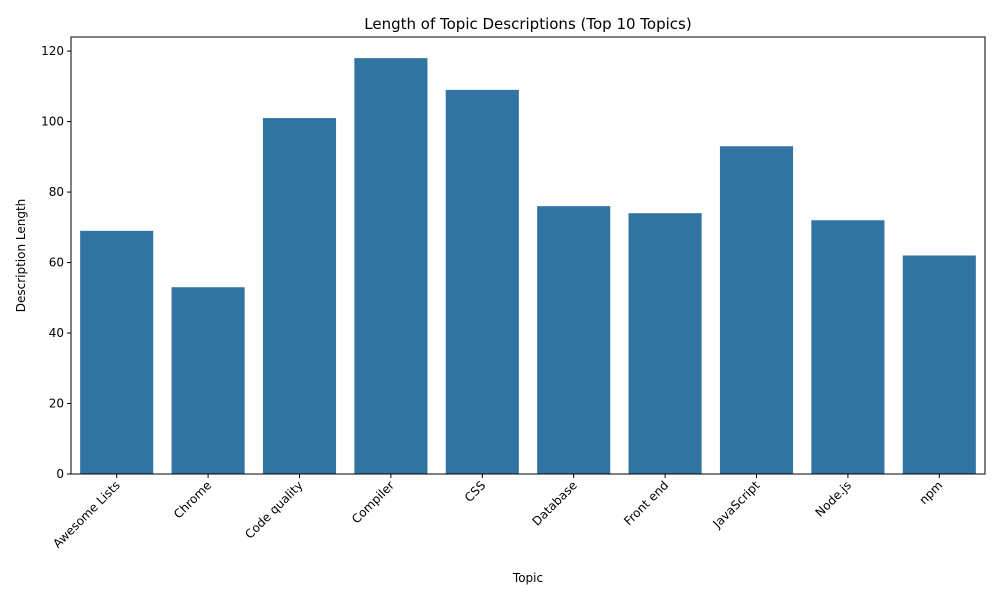 Image resolution: width=1000 pixels, height=604 pixels. I want to click on bar-javascript, so click(756, 310).